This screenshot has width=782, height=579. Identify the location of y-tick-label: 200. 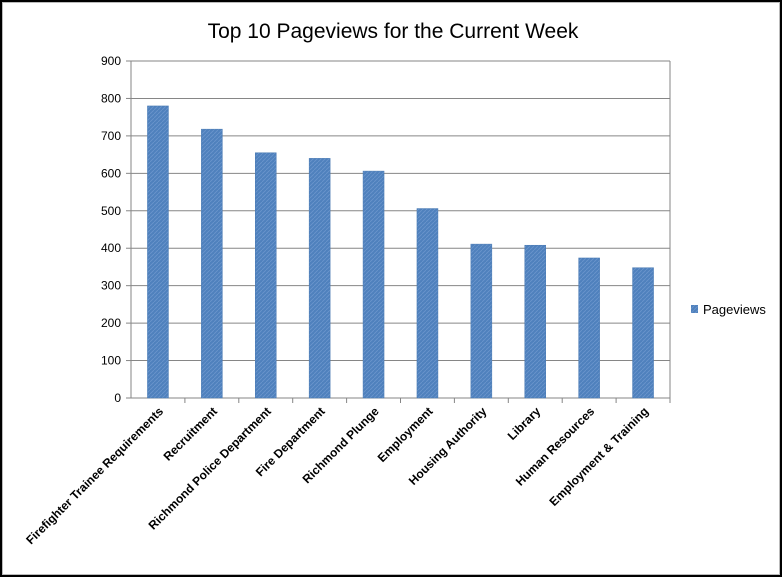
(111, 323).